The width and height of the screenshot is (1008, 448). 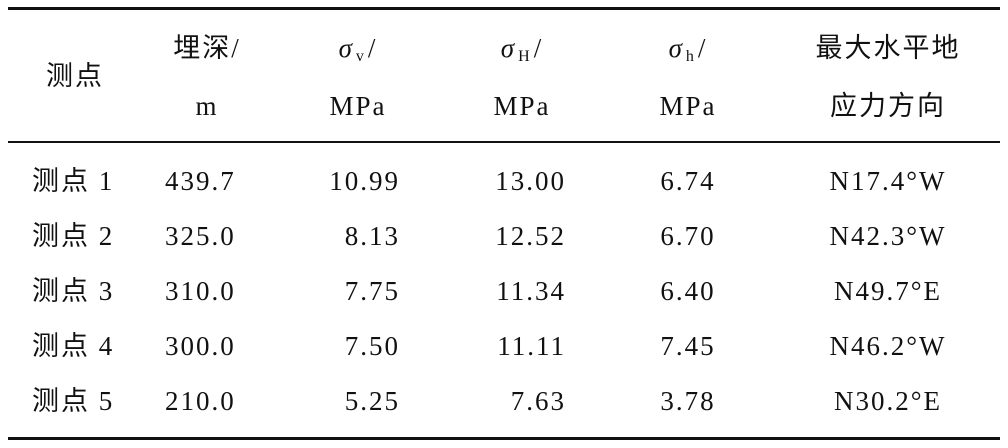 What do you see at coordinates (531, 291) in the screenshot?
I see `table-cell: 11.34` at bounding box center [531, 291].